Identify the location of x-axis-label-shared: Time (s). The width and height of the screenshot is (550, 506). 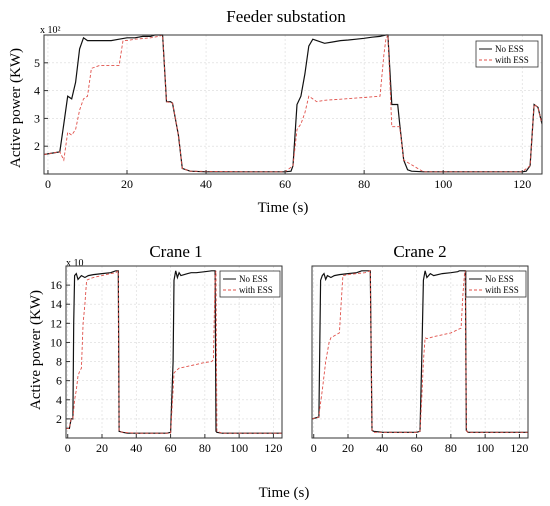
(284, 493).